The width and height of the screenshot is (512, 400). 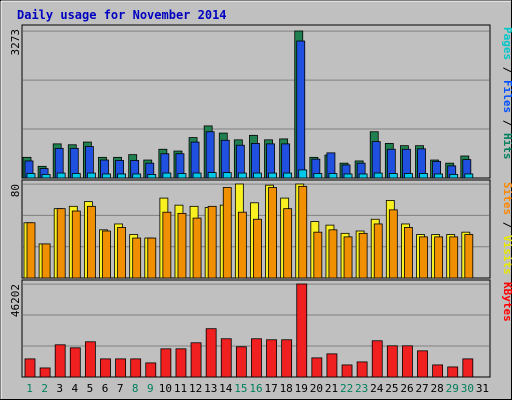 I want to click on chart-title: Daily usage for November 2014, so click(x=122, y=15).